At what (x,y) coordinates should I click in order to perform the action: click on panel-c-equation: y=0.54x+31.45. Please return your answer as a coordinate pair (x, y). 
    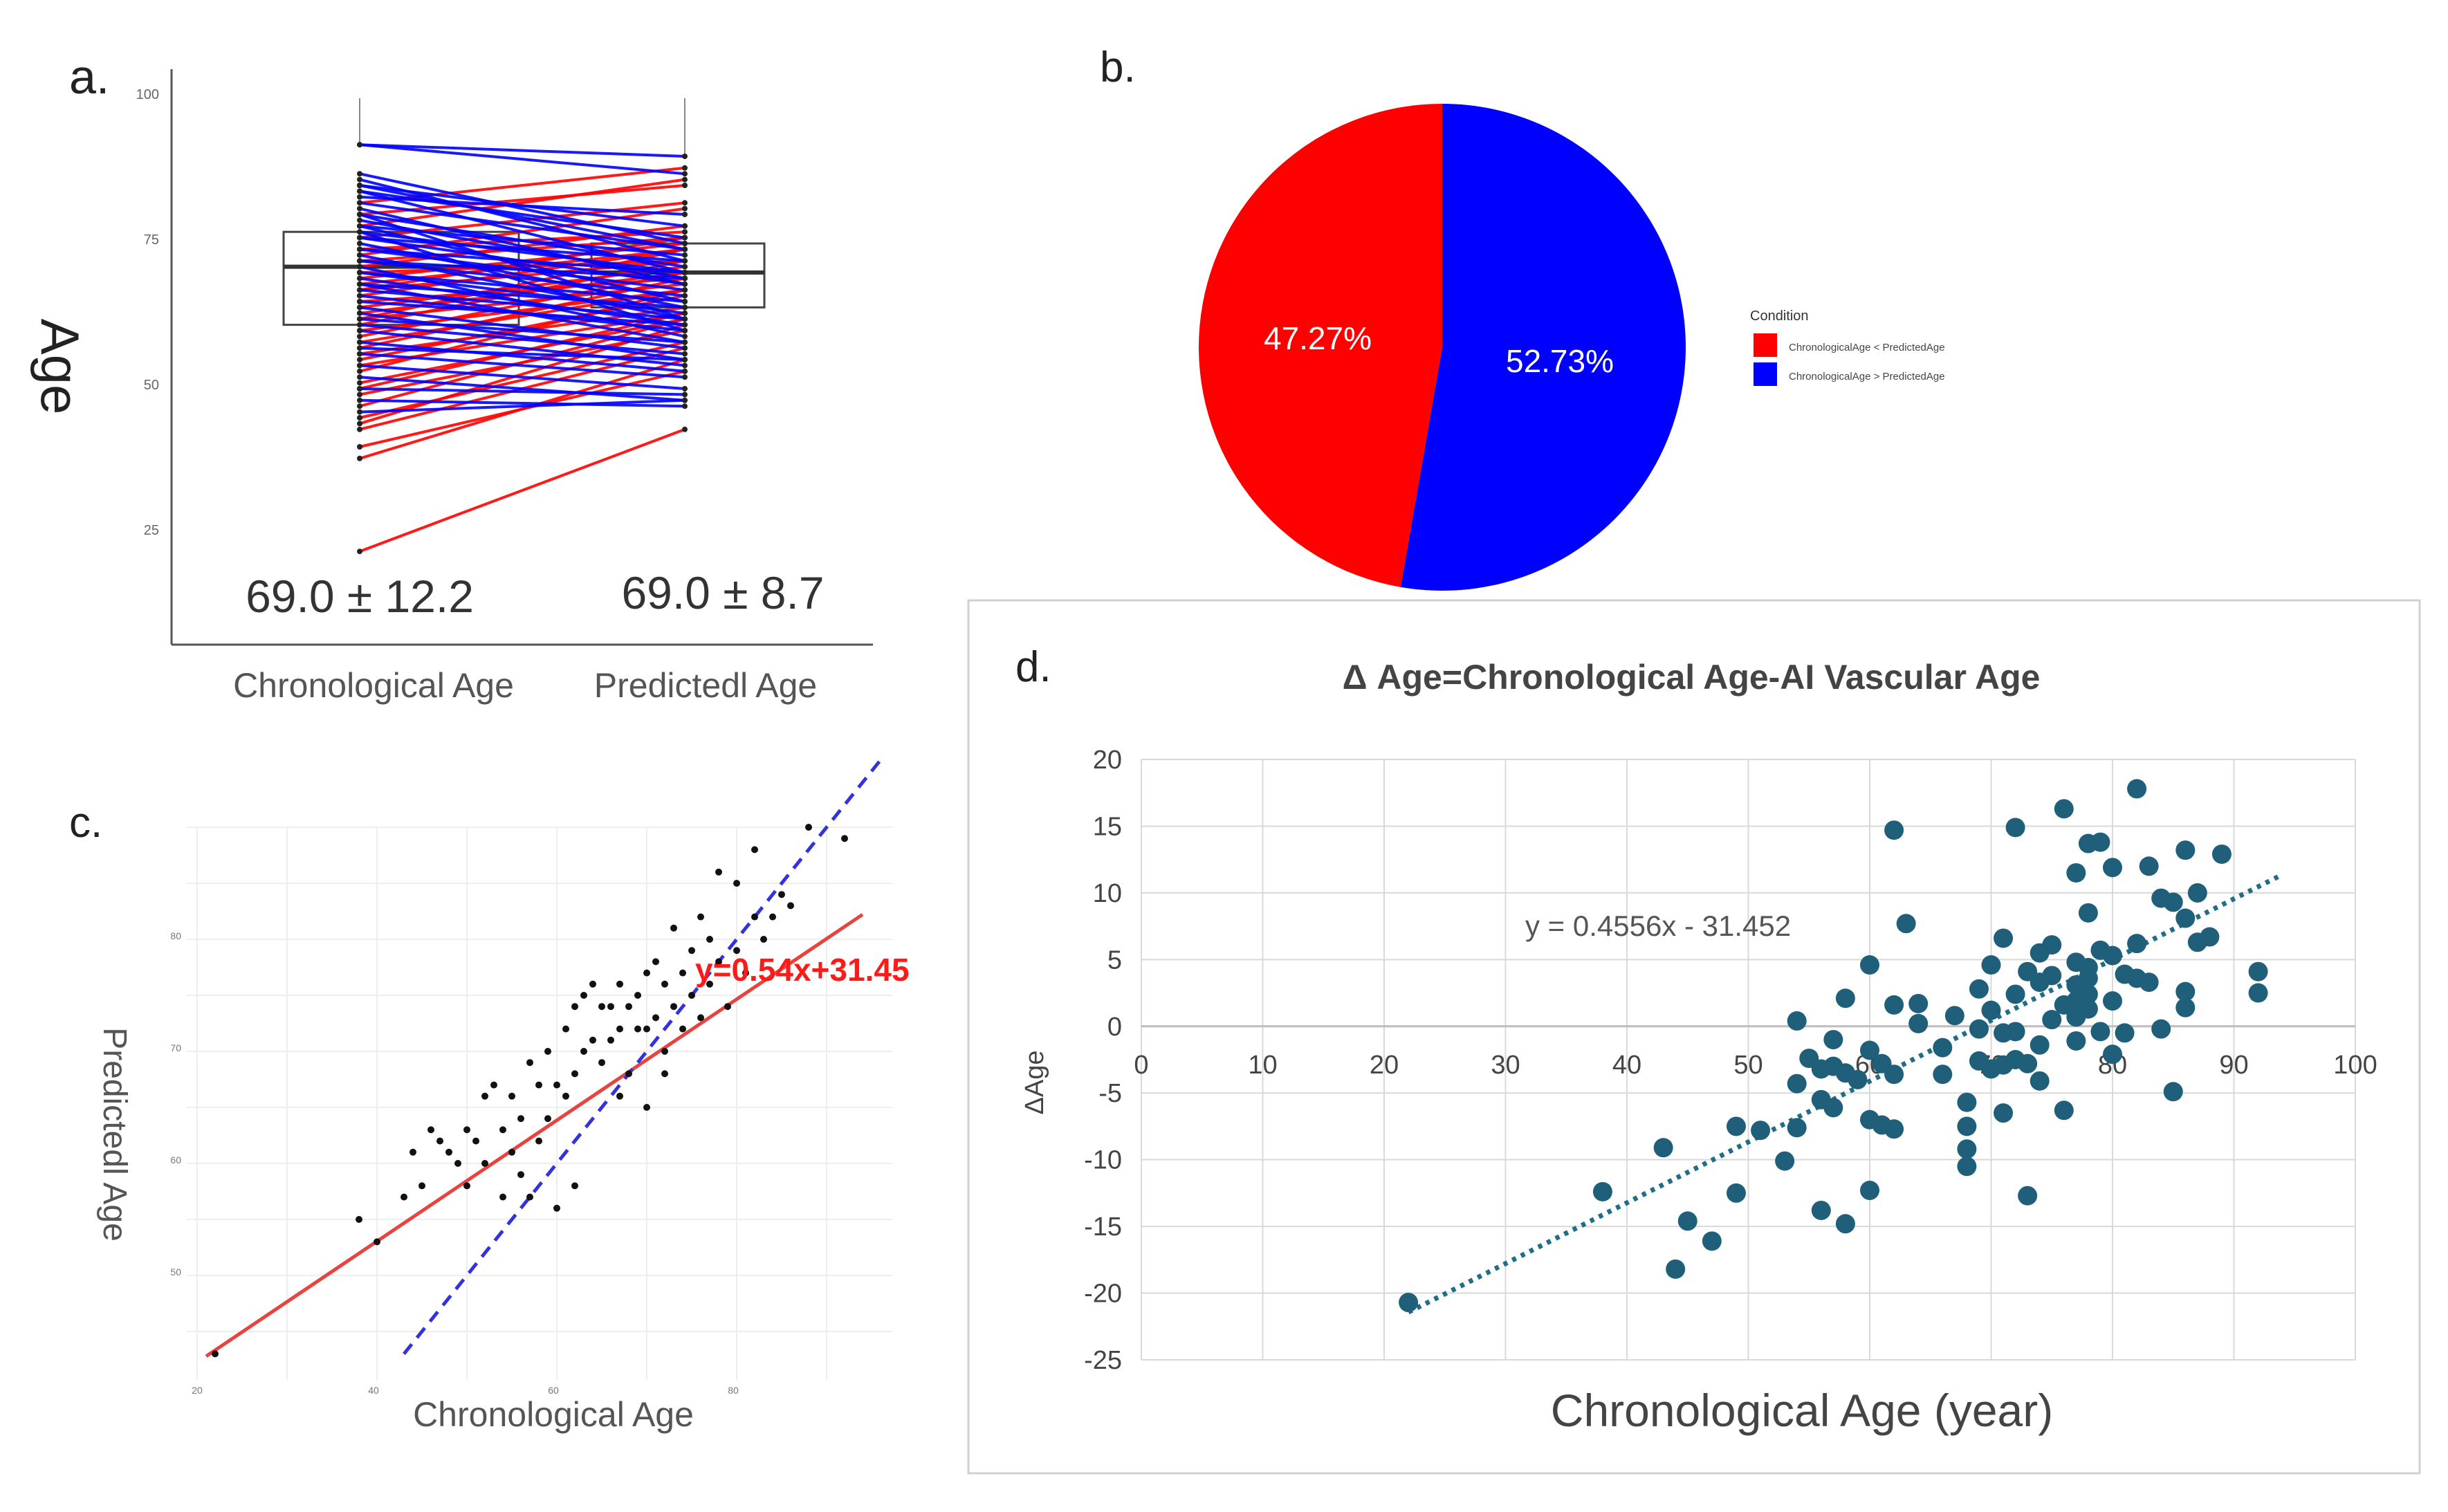
    Looking at the image, I should click on (802, 970).